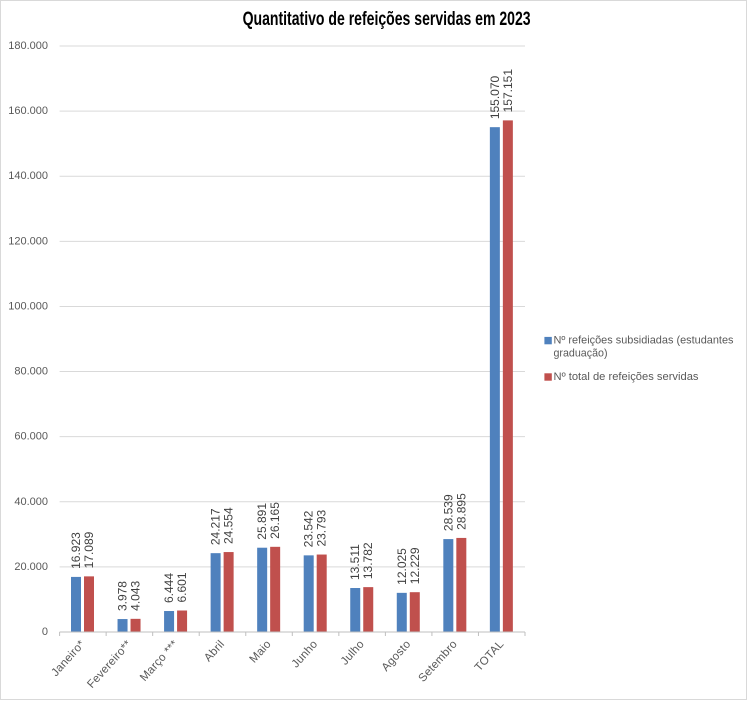  I want to click on svg-text: 12.025, so click(402, 566).